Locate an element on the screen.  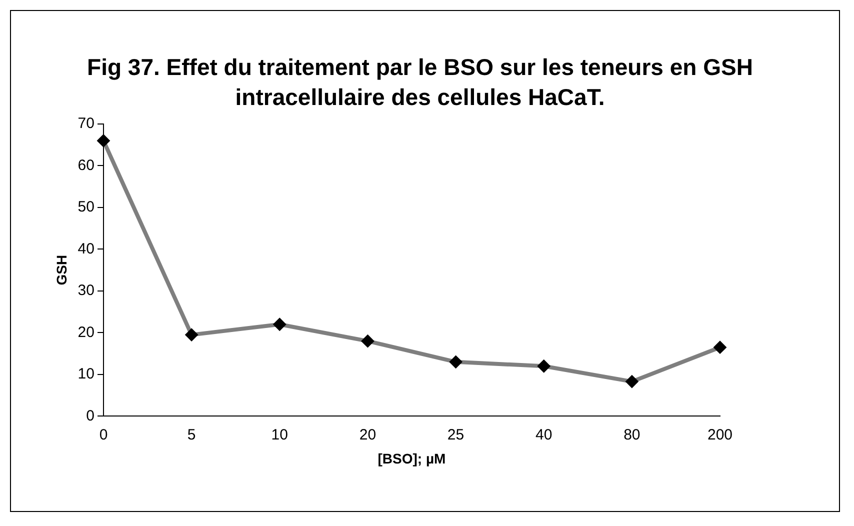
y-tick-label: 20 is located at coordinates (86, 332).